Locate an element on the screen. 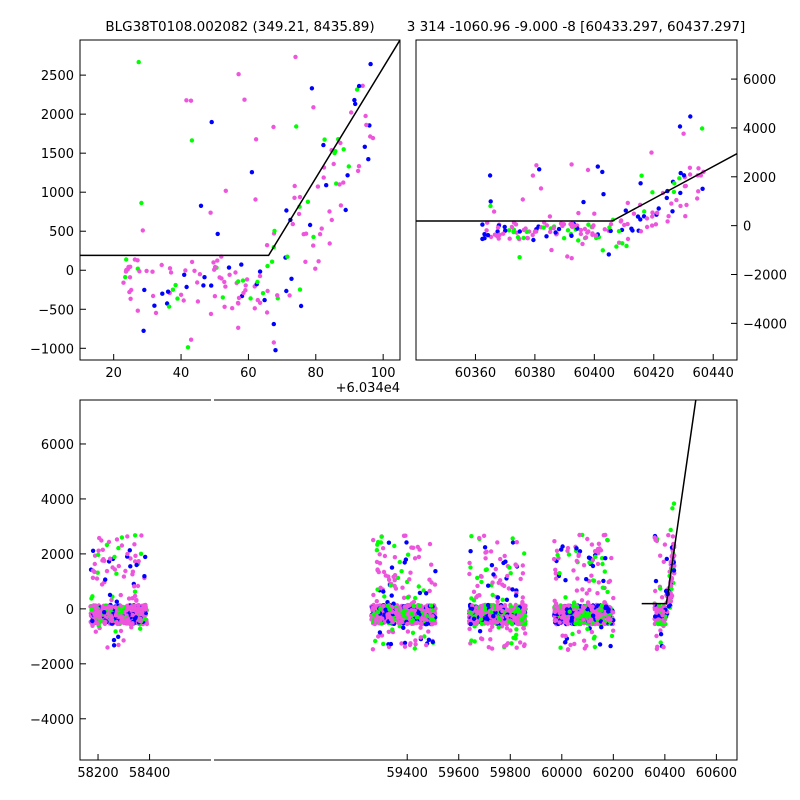 The width and height of the screenshot is (800, 800). bottom-xtick-label: 60200 is located at coordinates (613, 773).